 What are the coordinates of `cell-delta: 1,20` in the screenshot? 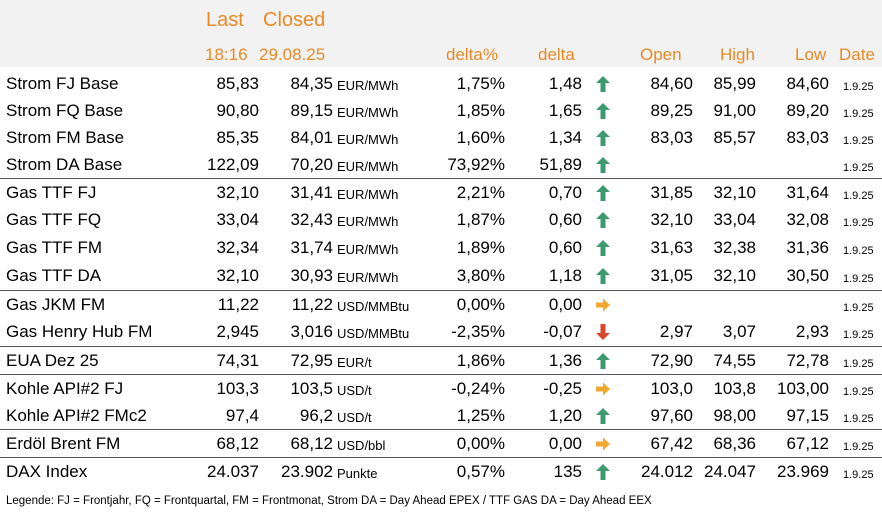 It's located at (565, 415).